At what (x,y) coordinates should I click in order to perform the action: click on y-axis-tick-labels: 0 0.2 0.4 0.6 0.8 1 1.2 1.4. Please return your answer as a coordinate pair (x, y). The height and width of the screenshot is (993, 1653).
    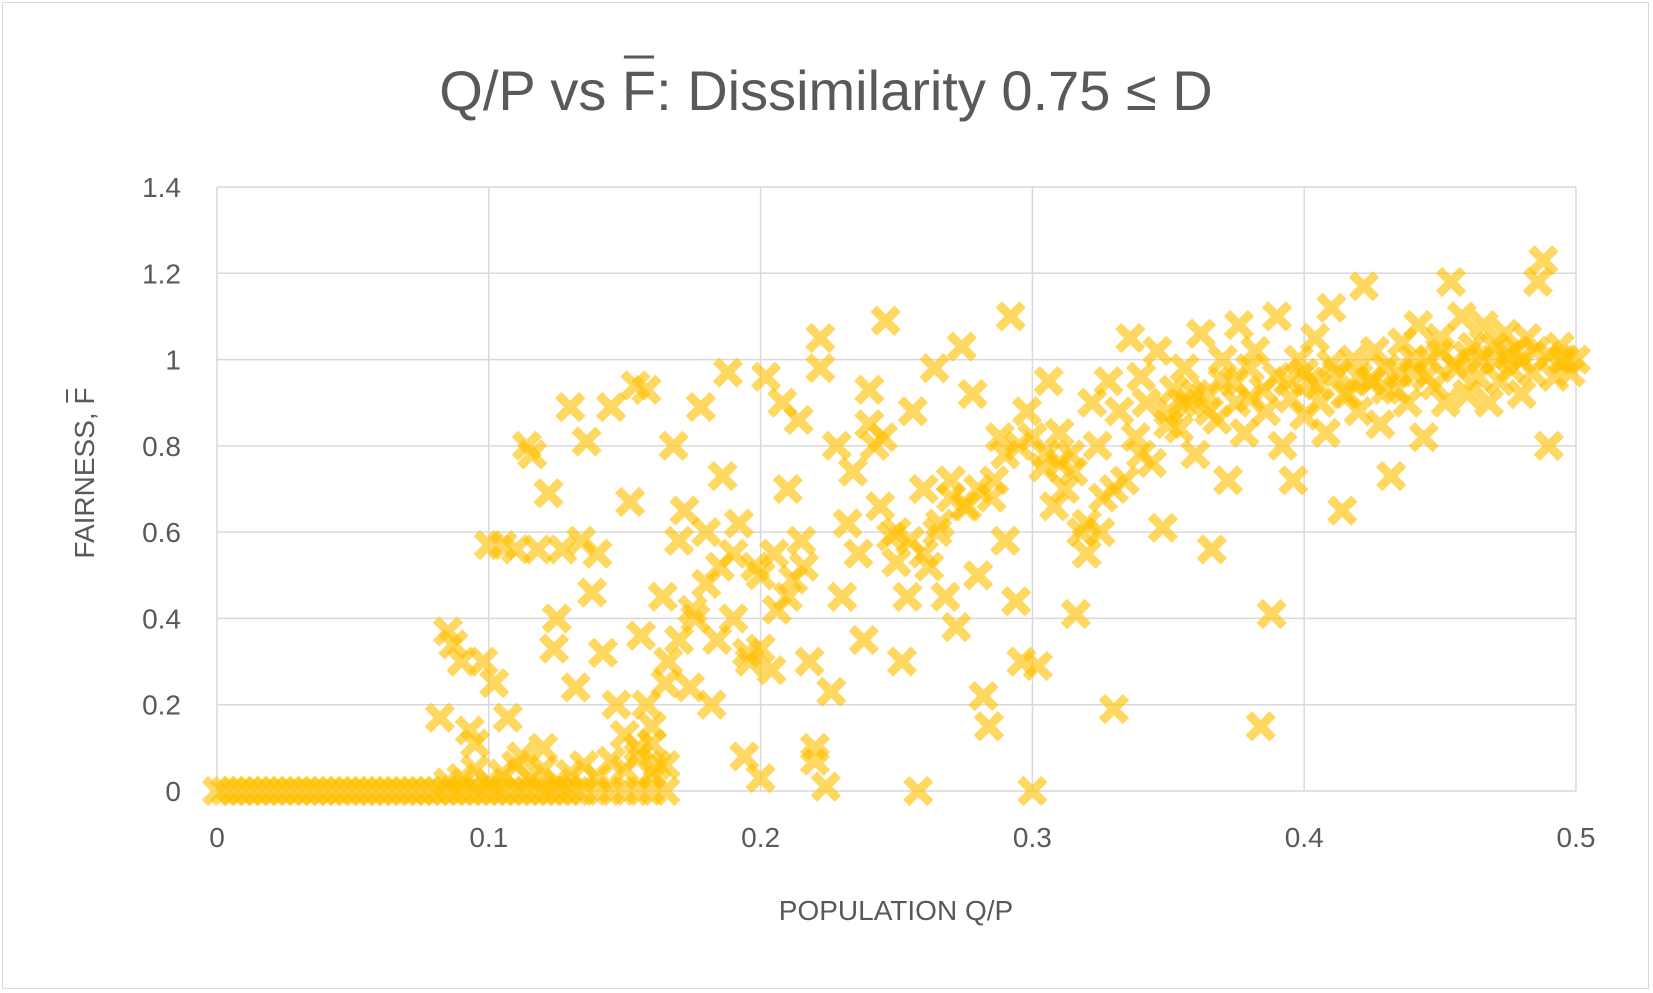
    Looking at the image, I should click on (161, 489).